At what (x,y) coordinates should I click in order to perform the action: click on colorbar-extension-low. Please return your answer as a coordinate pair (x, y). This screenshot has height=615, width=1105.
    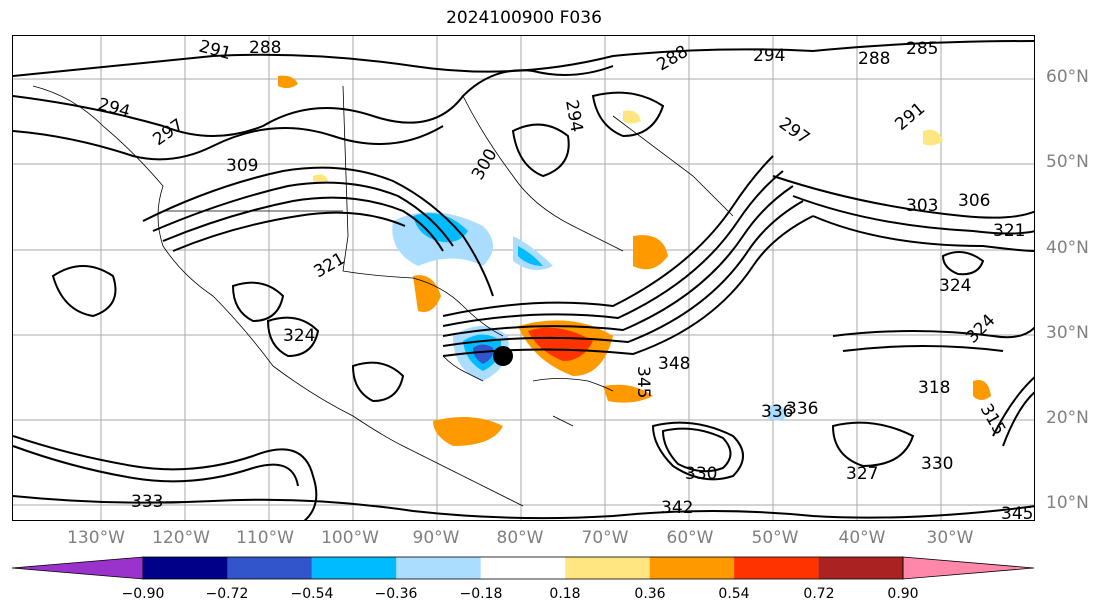
    Looking at the image, I should click on (78, 568).